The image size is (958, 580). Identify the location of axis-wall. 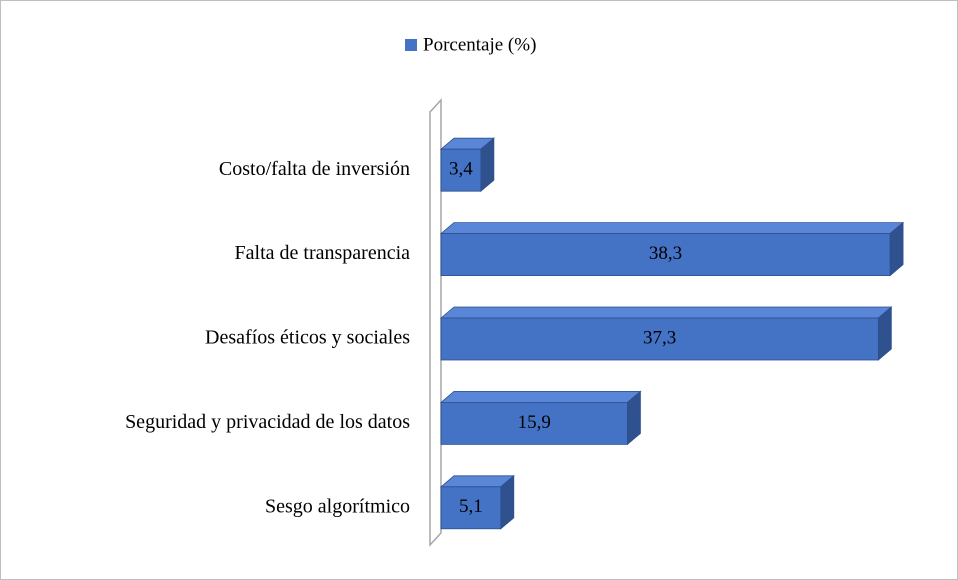
(435, 322).